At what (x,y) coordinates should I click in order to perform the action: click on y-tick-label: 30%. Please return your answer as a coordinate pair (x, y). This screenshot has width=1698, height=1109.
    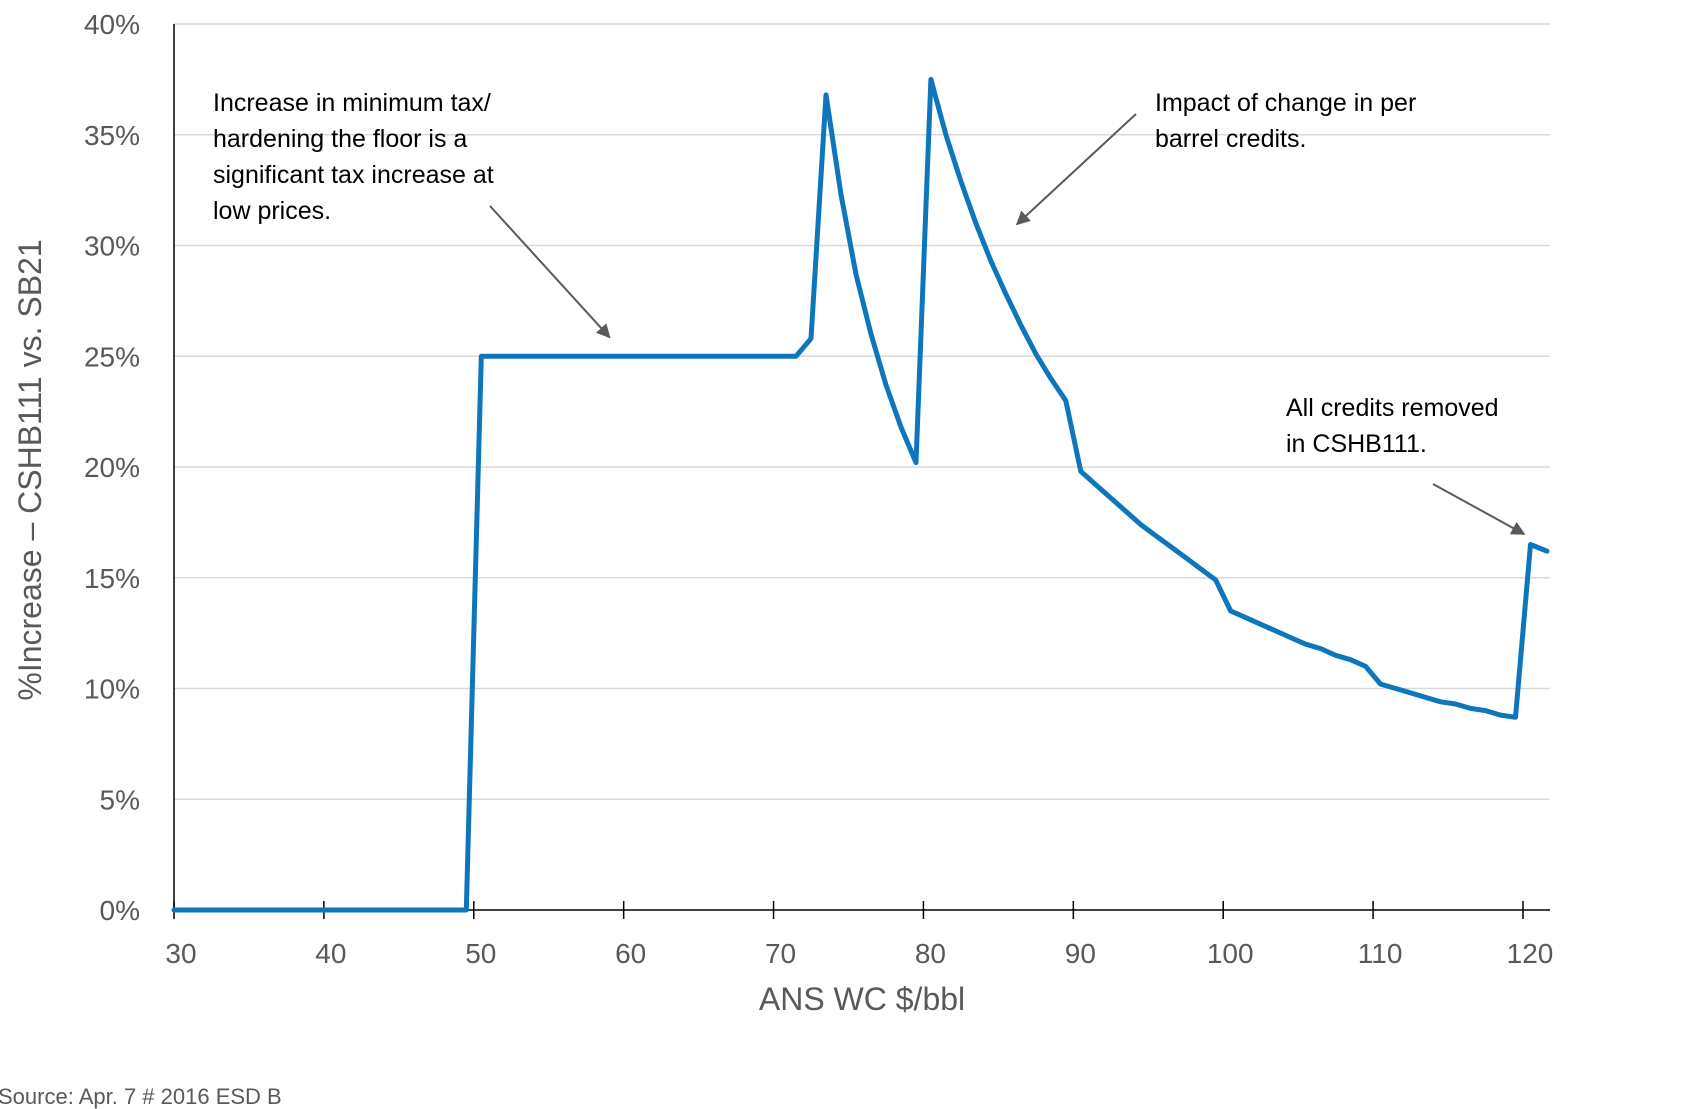
    Looking at the image, I should click on (112, 246).